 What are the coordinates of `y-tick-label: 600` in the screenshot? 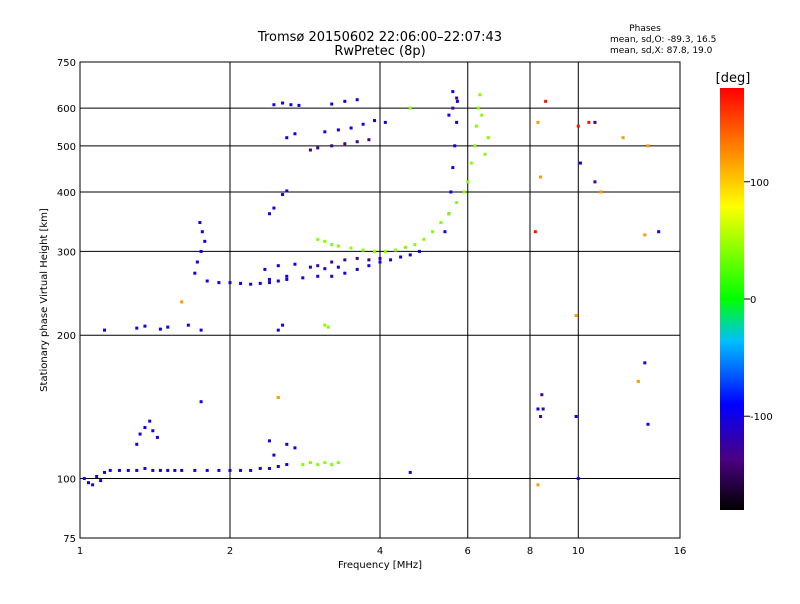 It's located at (66, 109).